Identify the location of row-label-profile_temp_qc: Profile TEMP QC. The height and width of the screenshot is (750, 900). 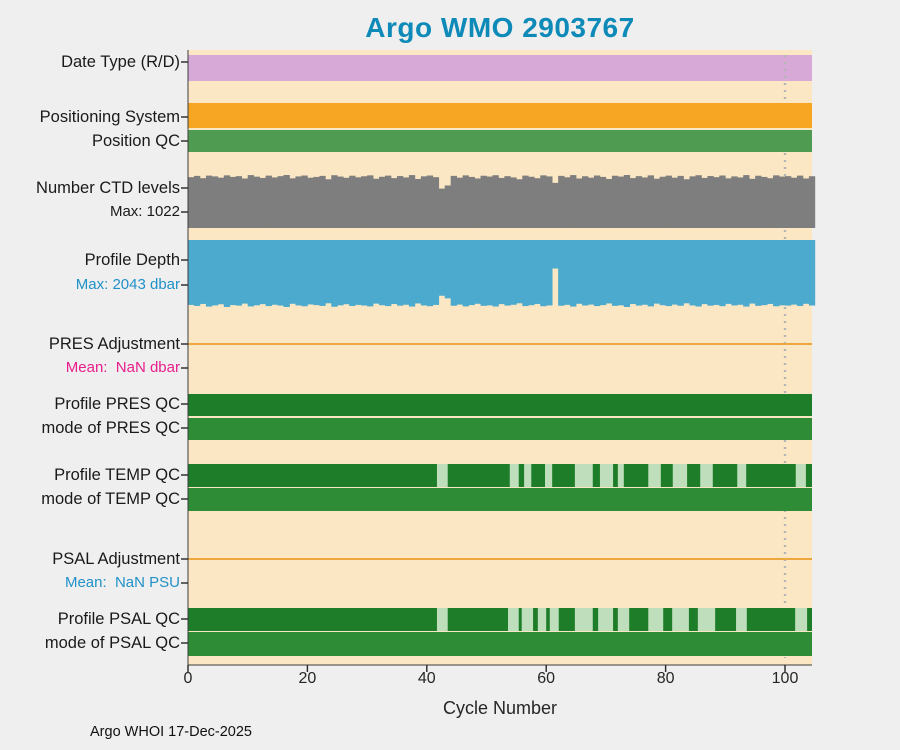
(117, 475).